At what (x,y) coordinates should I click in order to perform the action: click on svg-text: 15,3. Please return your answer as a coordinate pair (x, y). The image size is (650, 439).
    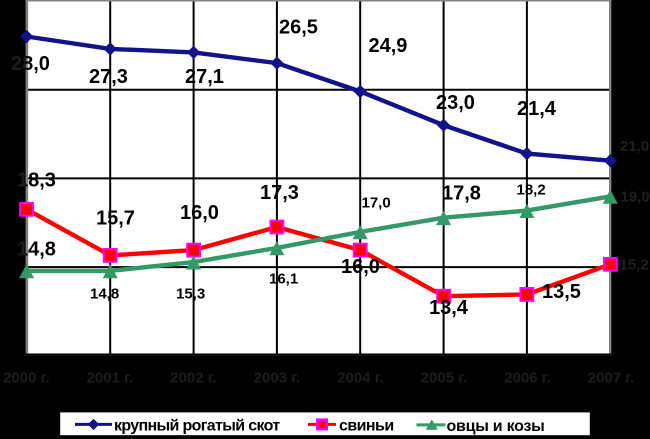
    Looking at the image, I should click on (190, 294).